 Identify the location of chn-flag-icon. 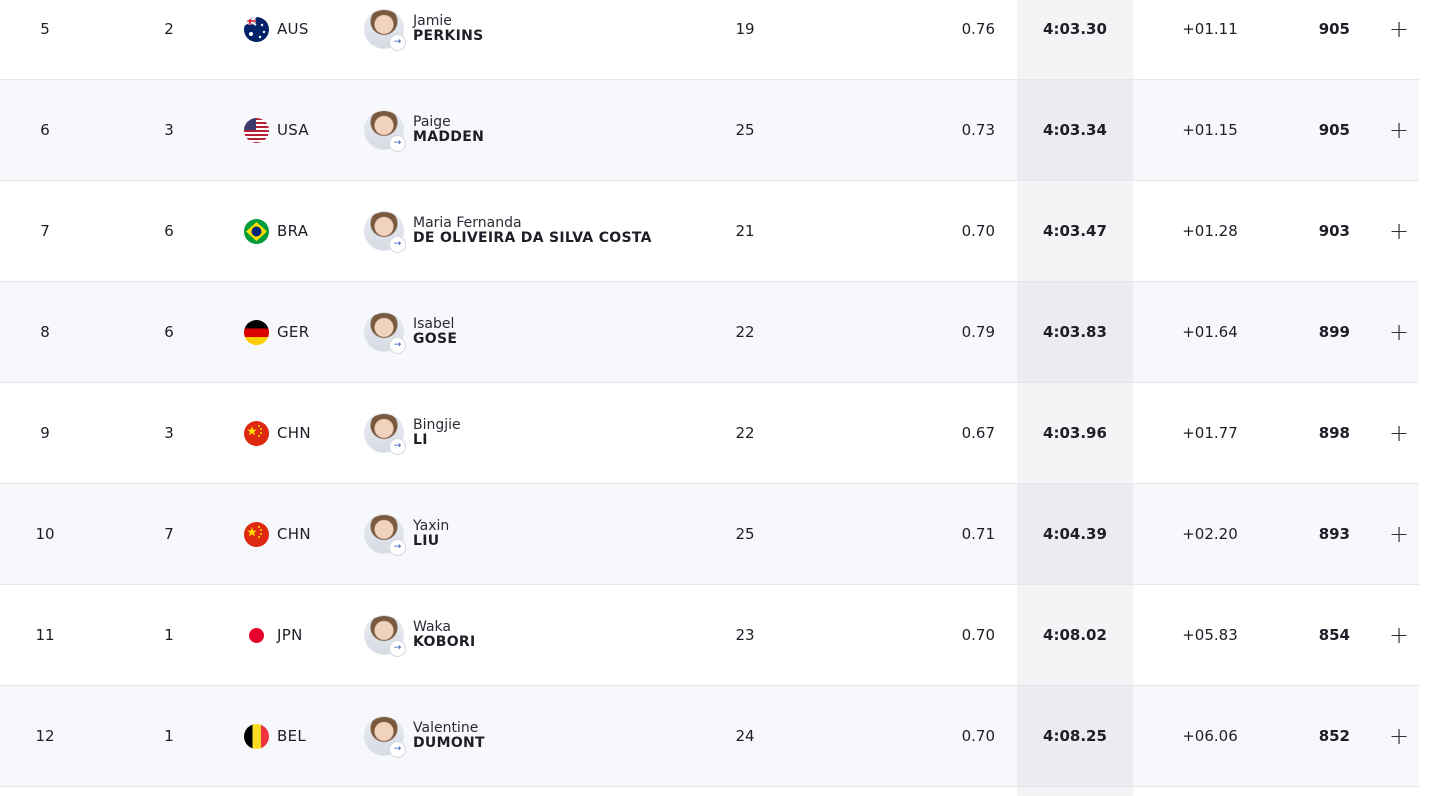
(256, 534).